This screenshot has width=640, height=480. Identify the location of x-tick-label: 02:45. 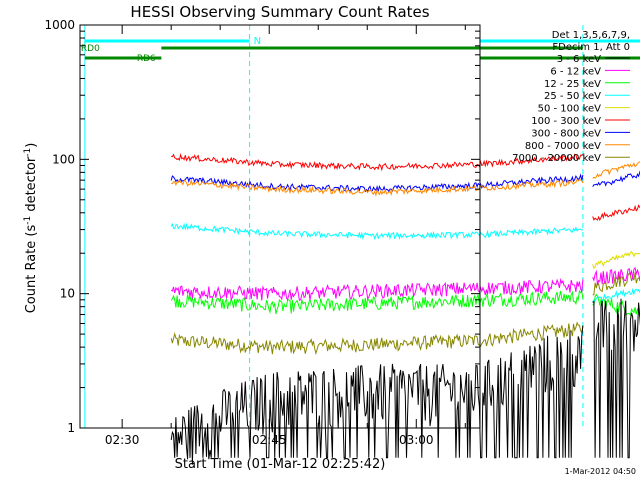
(269, 440).